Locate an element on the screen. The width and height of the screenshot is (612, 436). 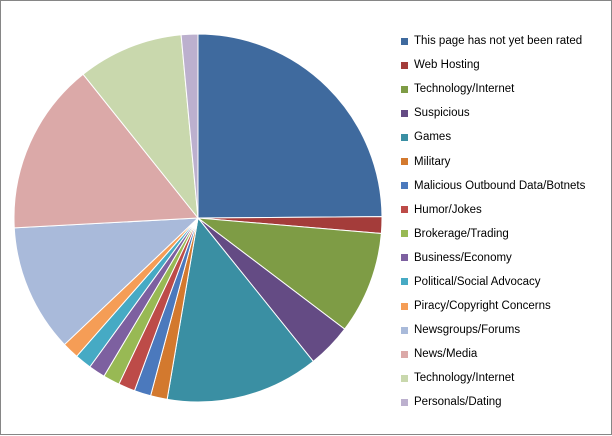
legend-item-4: Games is located at coordinates (493, 137).